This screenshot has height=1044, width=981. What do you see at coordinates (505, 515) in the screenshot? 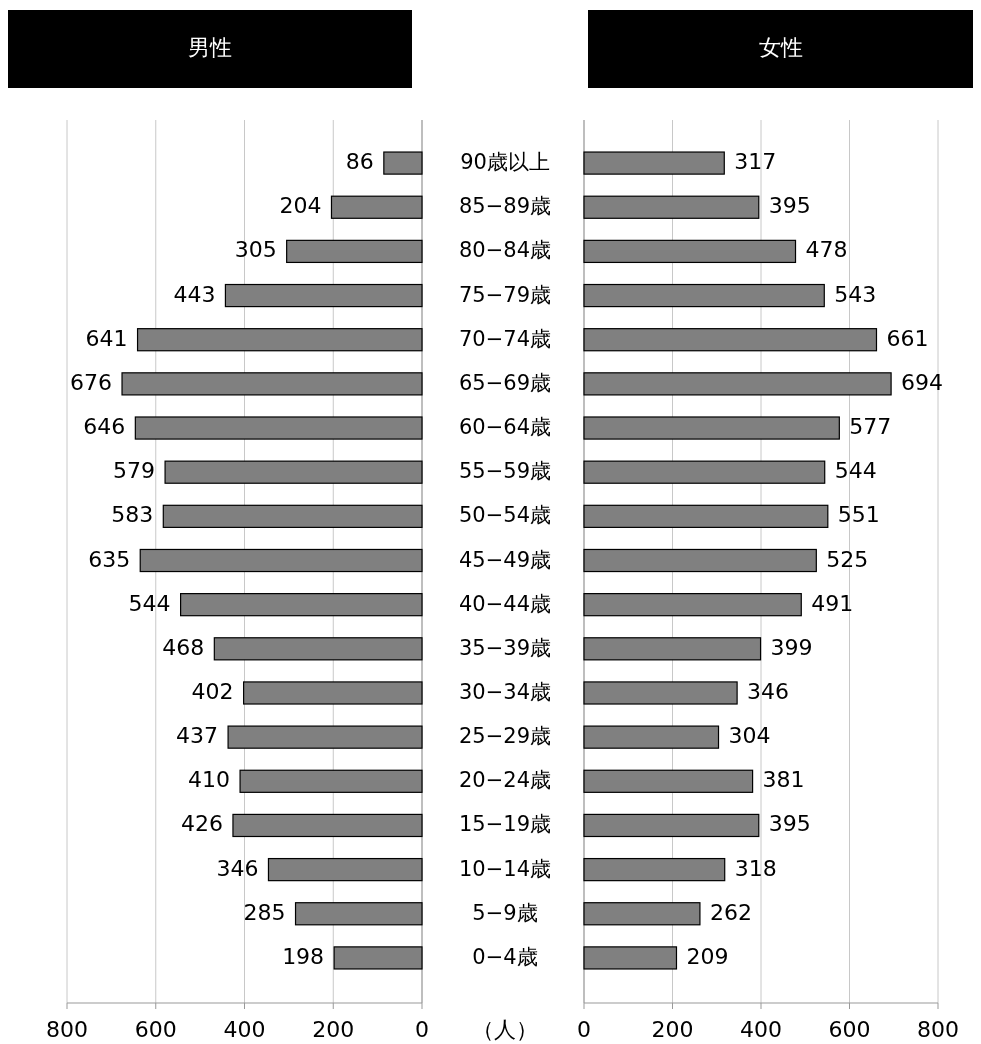
I see `y-tick-label: 50−54歳` at bounding box center [505, 515].